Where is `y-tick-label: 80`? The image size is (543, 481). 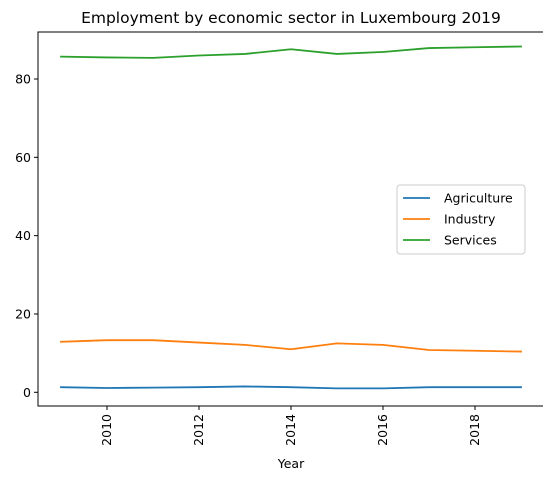
y-tick-label: 80 is located at coordinates (23, 78).